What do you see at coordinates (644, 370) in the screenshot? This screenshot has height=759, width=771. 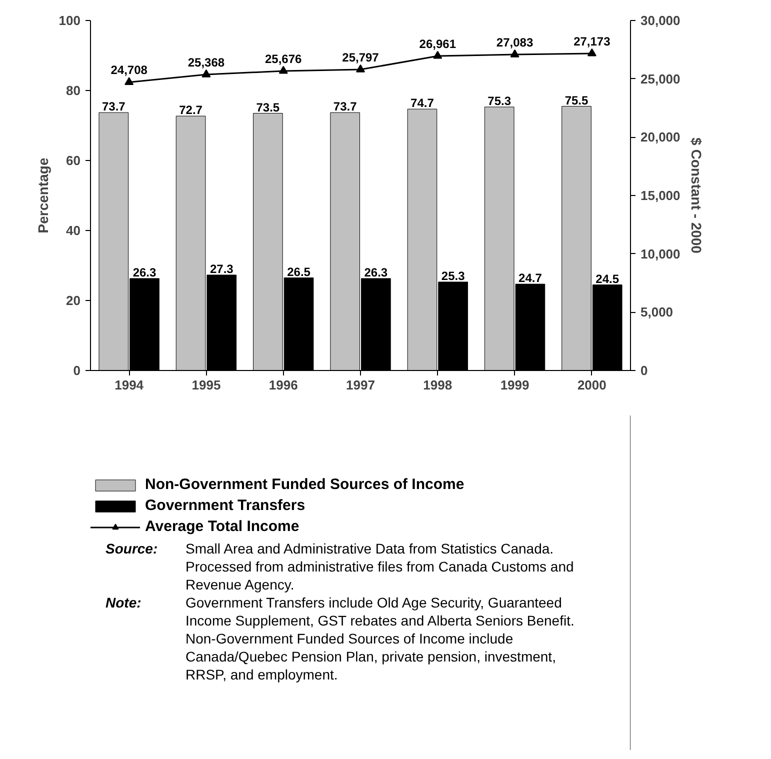 I see `y2-tick-label: 0` at bounding box center [644, 370].